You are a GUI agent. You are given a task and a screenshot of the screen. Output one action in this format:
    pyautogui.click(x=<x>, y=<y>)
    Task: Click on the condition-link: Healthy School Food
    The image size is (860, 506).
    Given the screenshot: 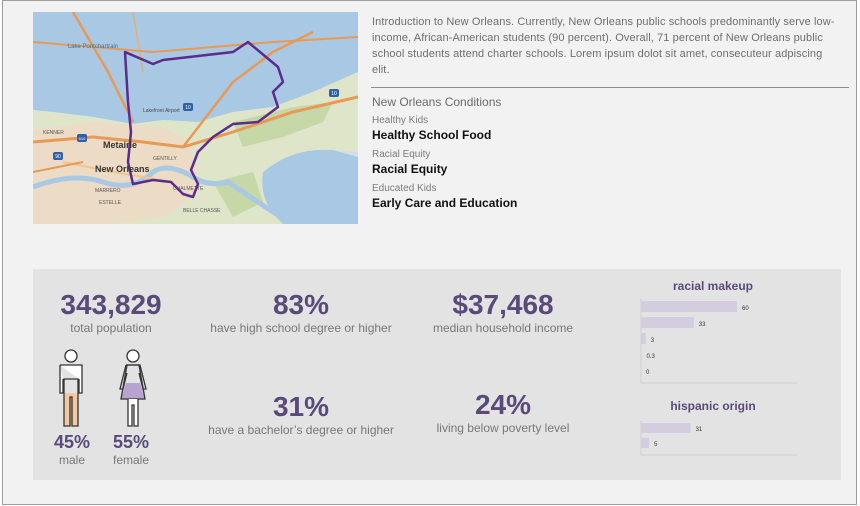 What is the action you would take?
    pyautogui.click(x=432, y=135)
    